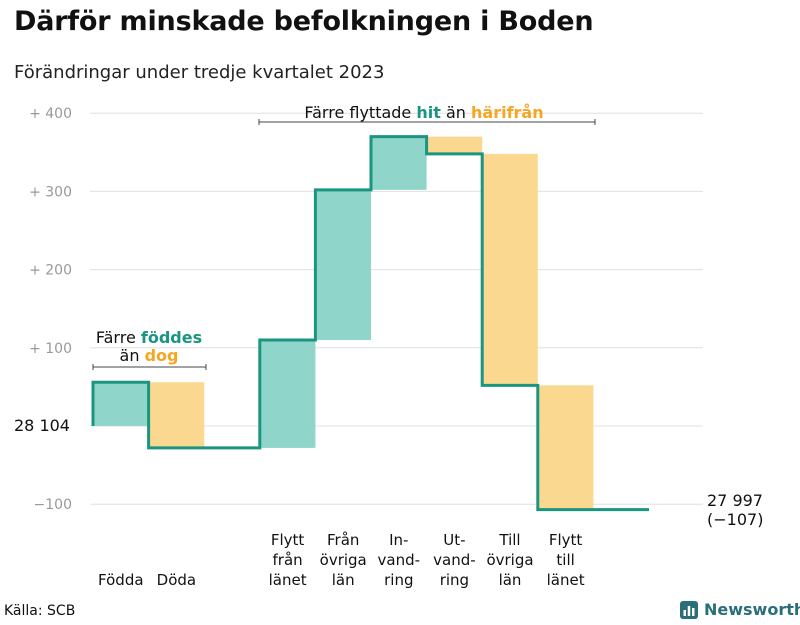 The width and height of the screenshot is (800, 625). Describe the element at coordinates (50, 271) in the screenshot. I see `y-tick-label: + 200` at that location.